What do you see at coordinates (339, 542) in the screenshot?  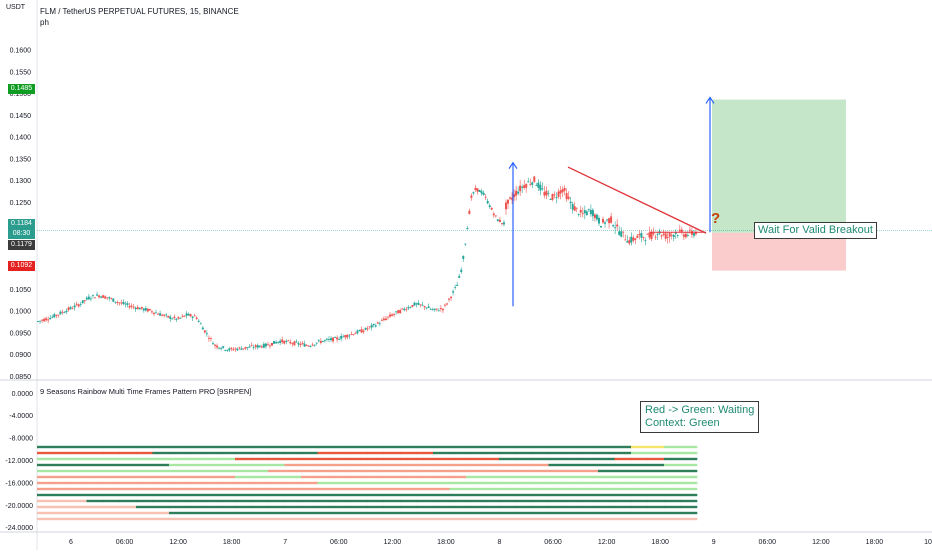 I see `time-tick-label: 06:00` at bounding box center [339, 542].